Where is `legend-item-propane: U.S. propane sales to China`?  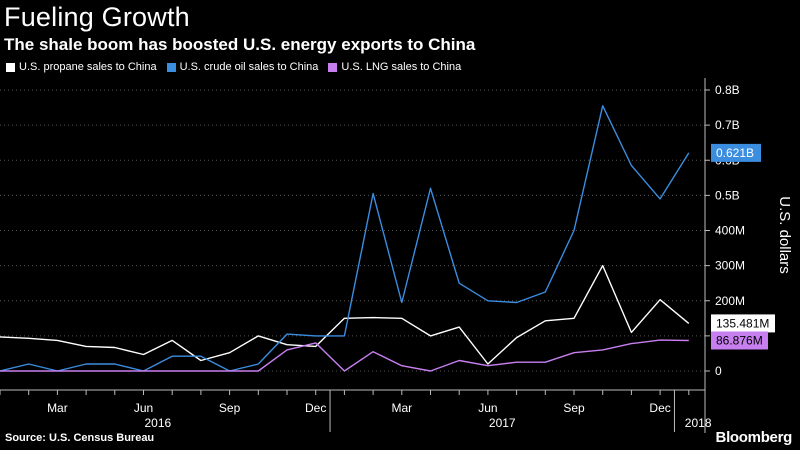
legend-item-propane: U.S. propane sales to China is located at coordinates (81, 67).